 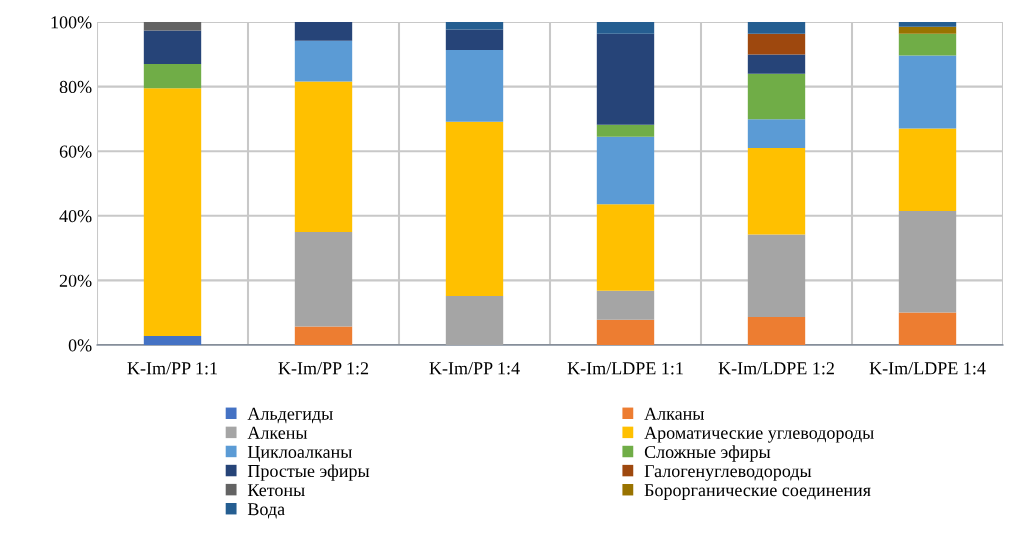 What do you see at coordinates (277, 432) in the screenshot?
I see `legend-label: Алкены` at bounding box center [277, 432].